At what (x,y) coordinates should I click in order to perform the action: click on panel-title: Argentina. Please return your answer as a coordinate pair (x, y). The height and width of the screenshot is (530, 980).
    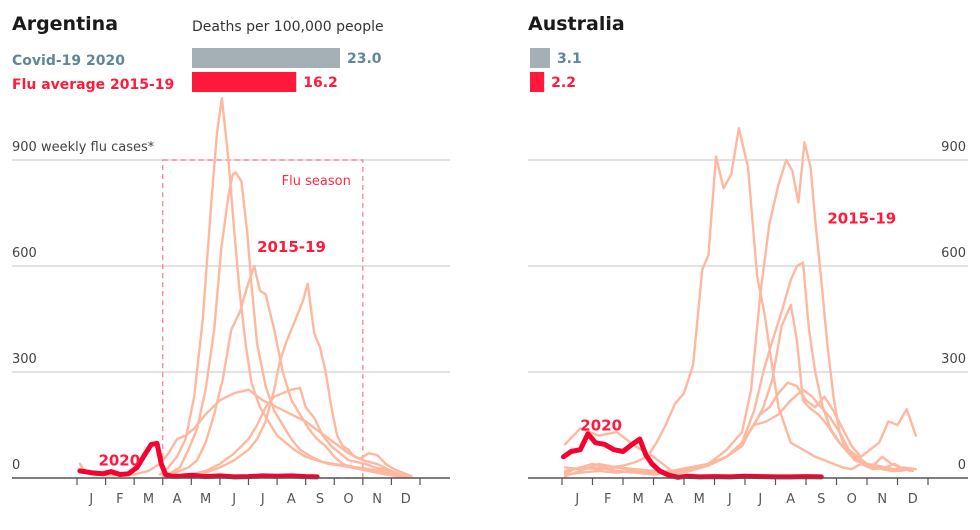
    Looking at the image, I should click on (65, 24).